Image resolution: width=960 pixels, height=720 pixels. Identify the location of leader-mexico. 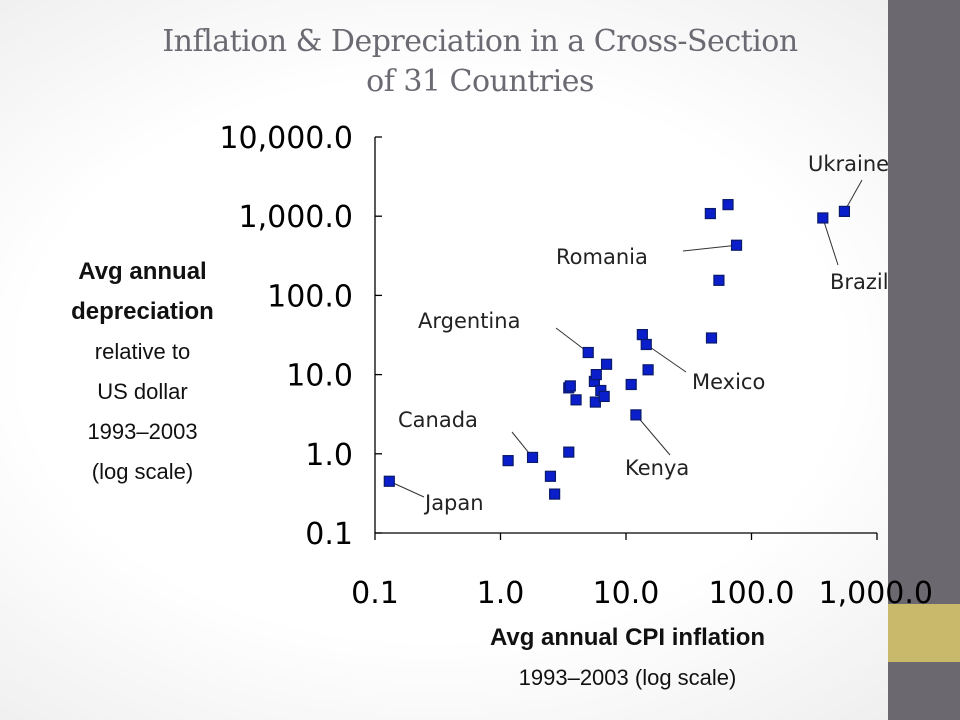
(666, 358).